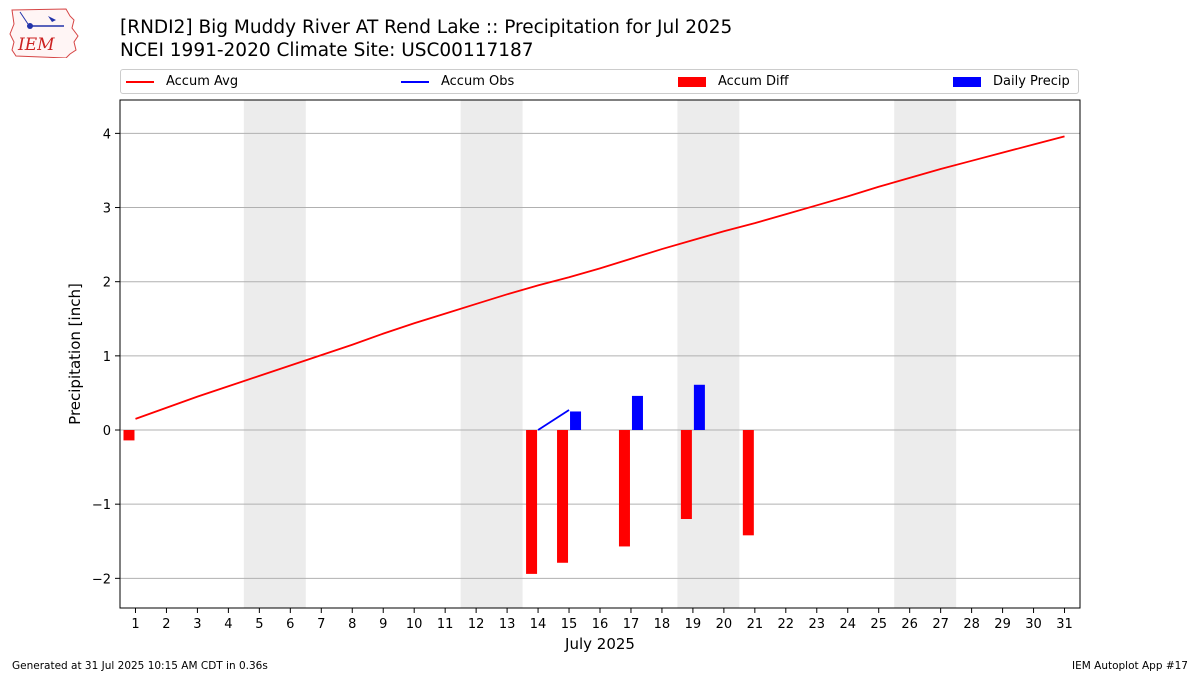  Describe the element at coordinates (36, 45) in the screenshot. I see `logo-text: IEM` at that location.